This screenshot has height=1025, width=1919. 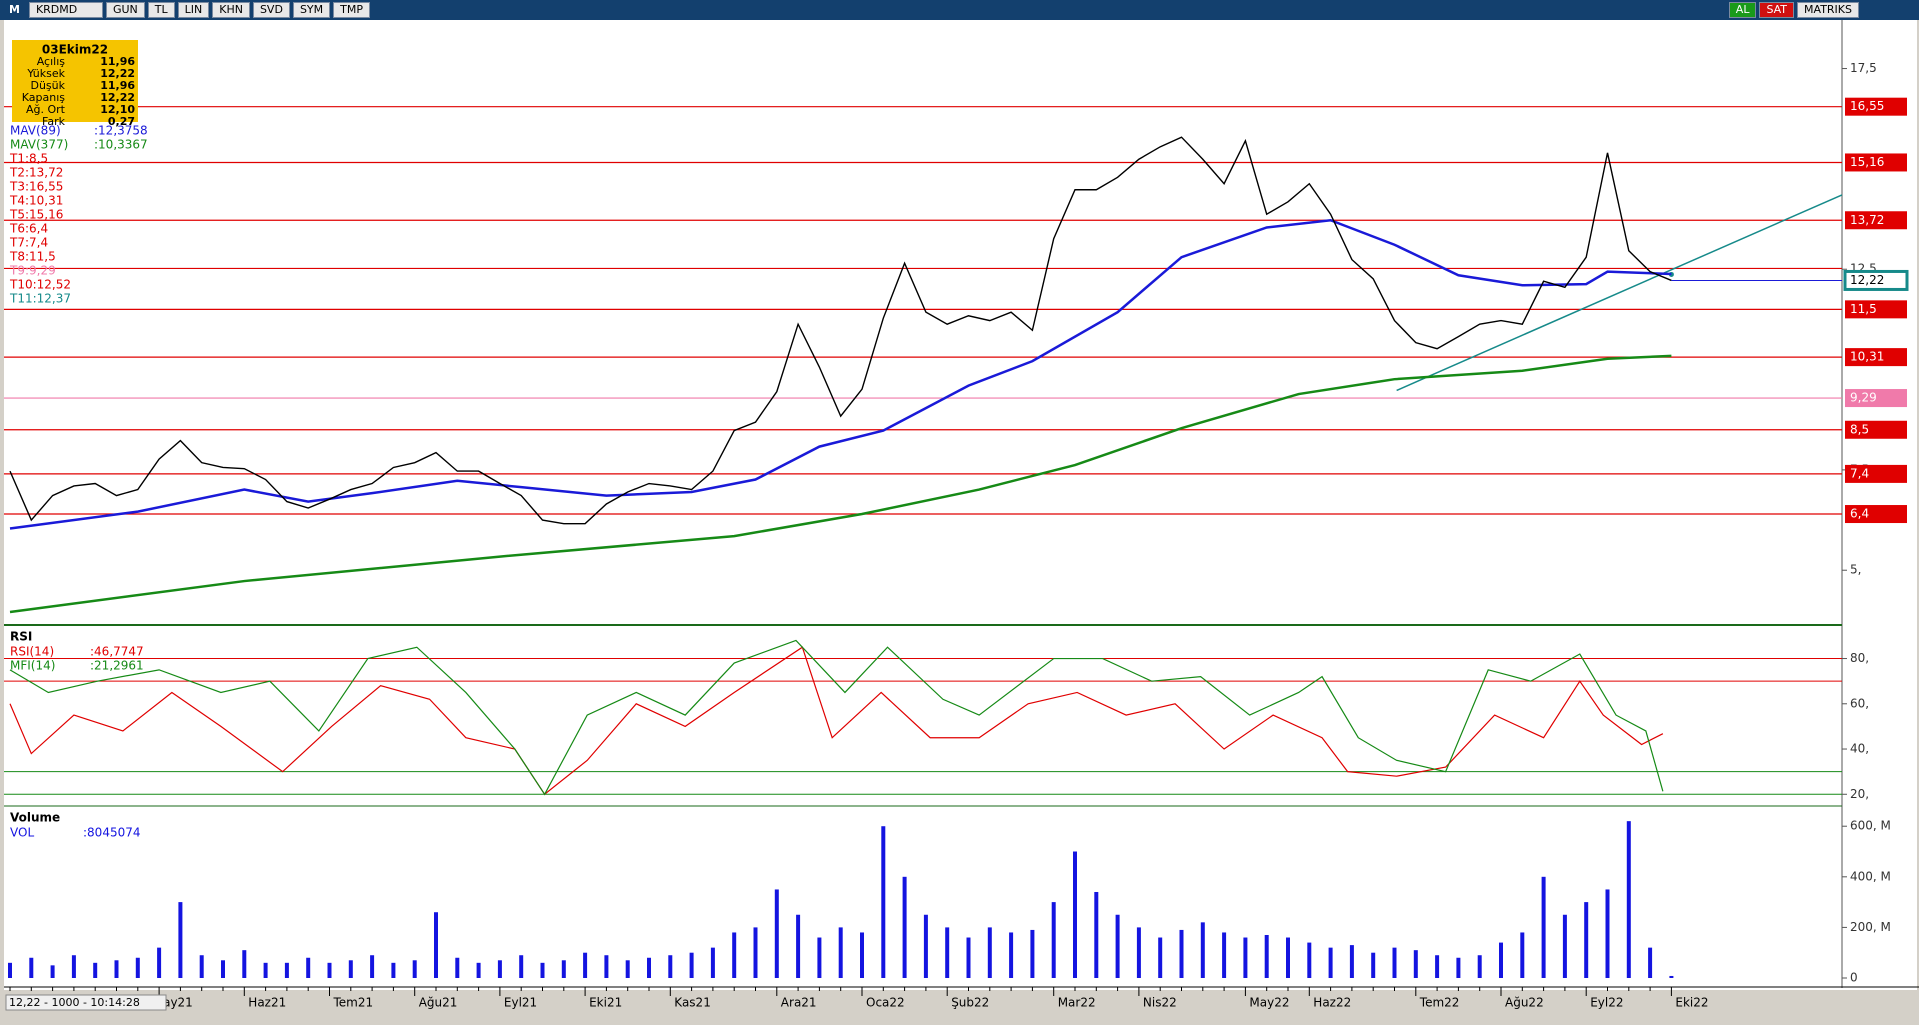 I want to click on info-box, so click(x=75, y=81).